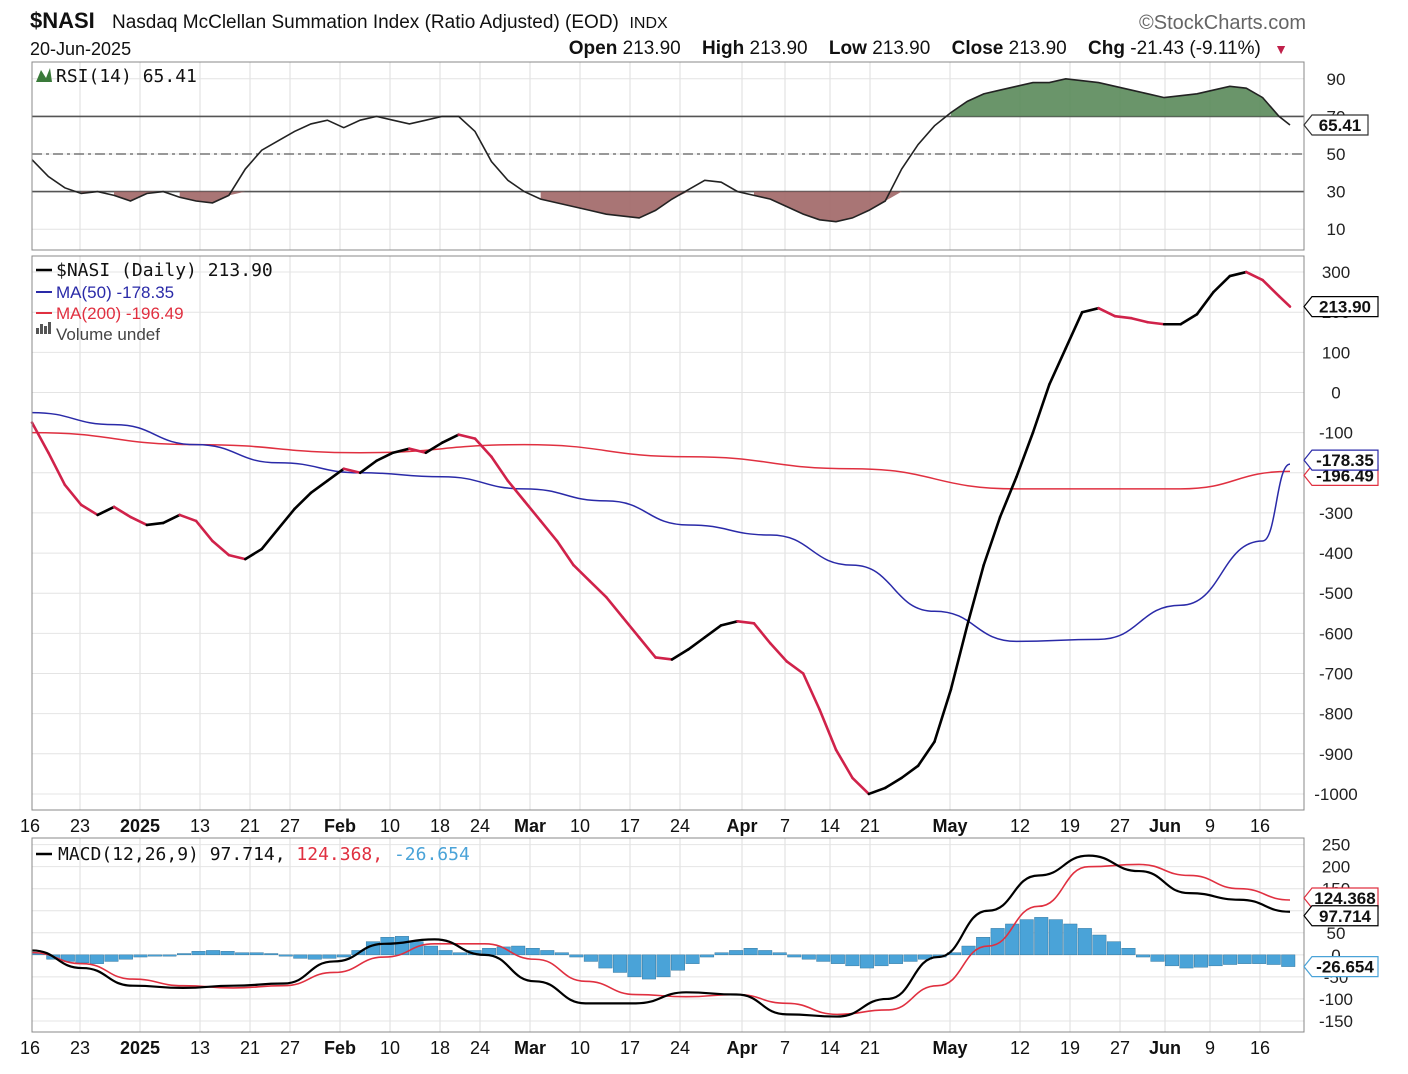 This screenshot has width=1408, height=1074. Describe the element at coordinates (1336, 845) in the screenshot. I see `y-tick-label: 250` at that location.